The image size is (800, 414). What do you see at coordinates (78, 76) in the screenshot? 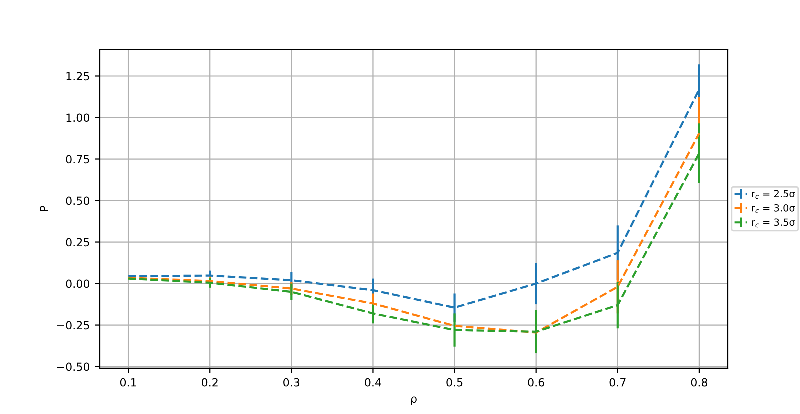
I see `y-tick-label: 1.25` at bounding box center [78, 76].